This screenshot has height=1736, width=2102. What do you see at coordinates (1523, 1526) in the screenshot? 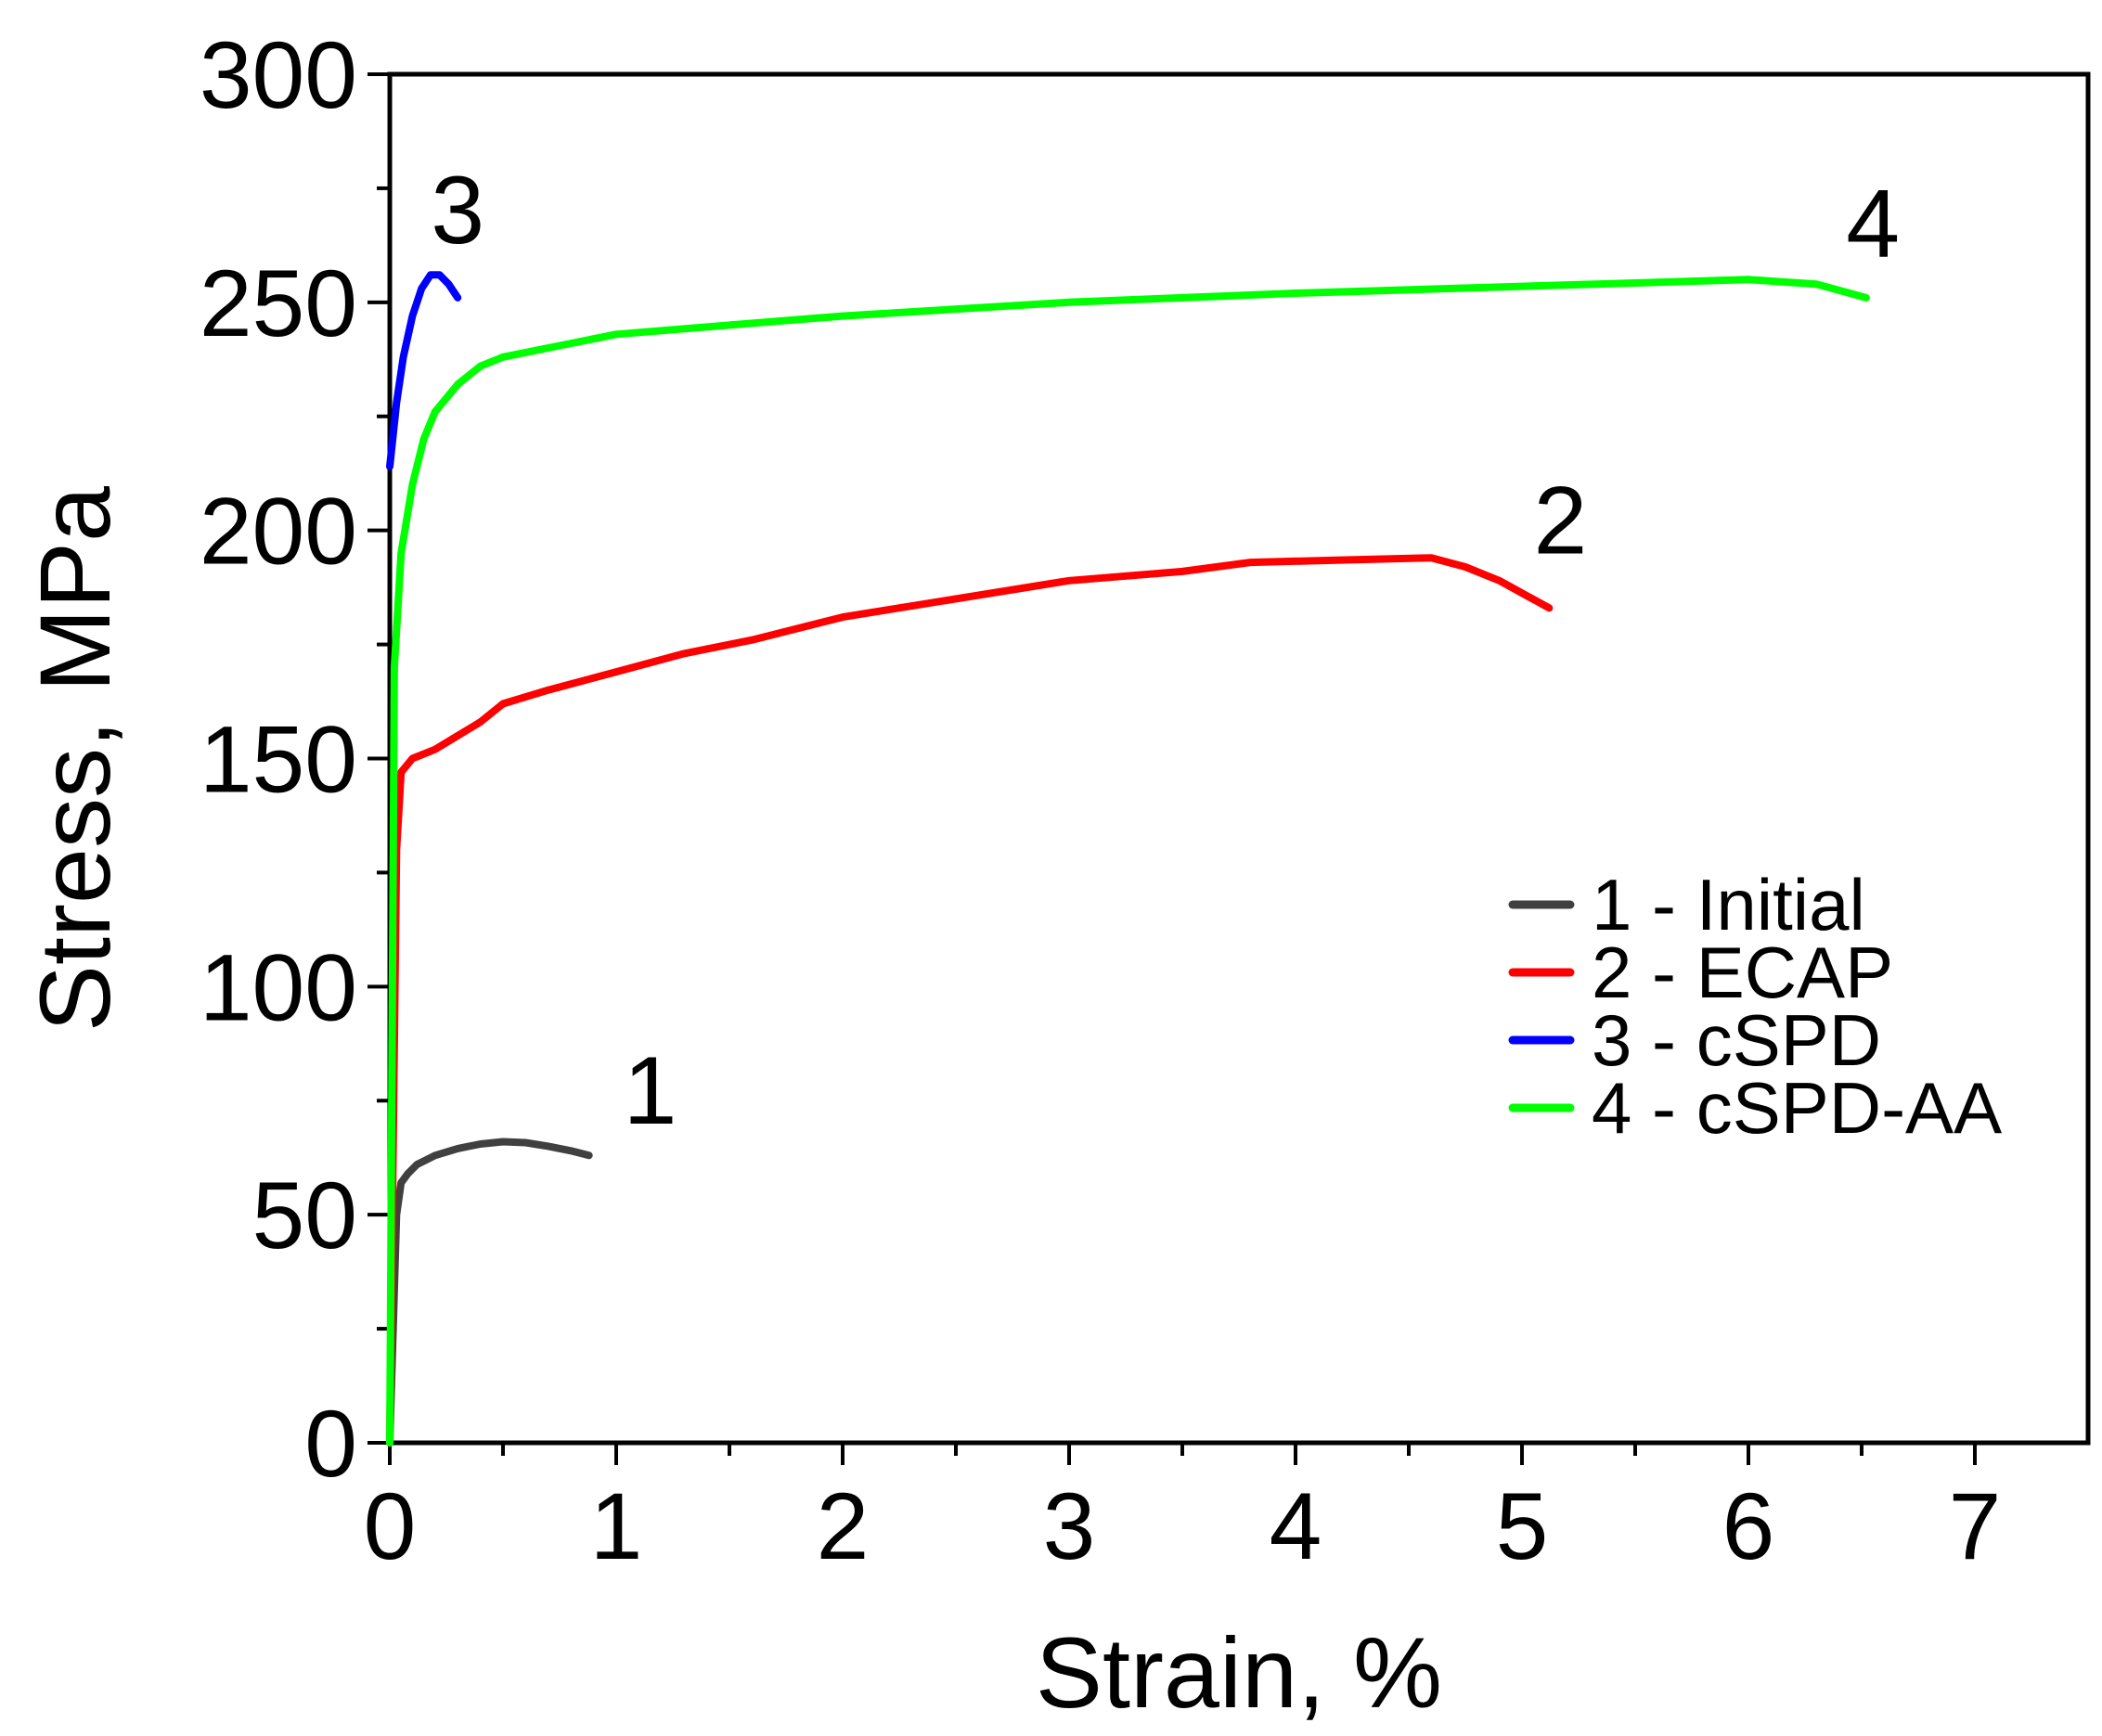
I see `x-tick-label: 5` at bounding box center [1523, 1526].